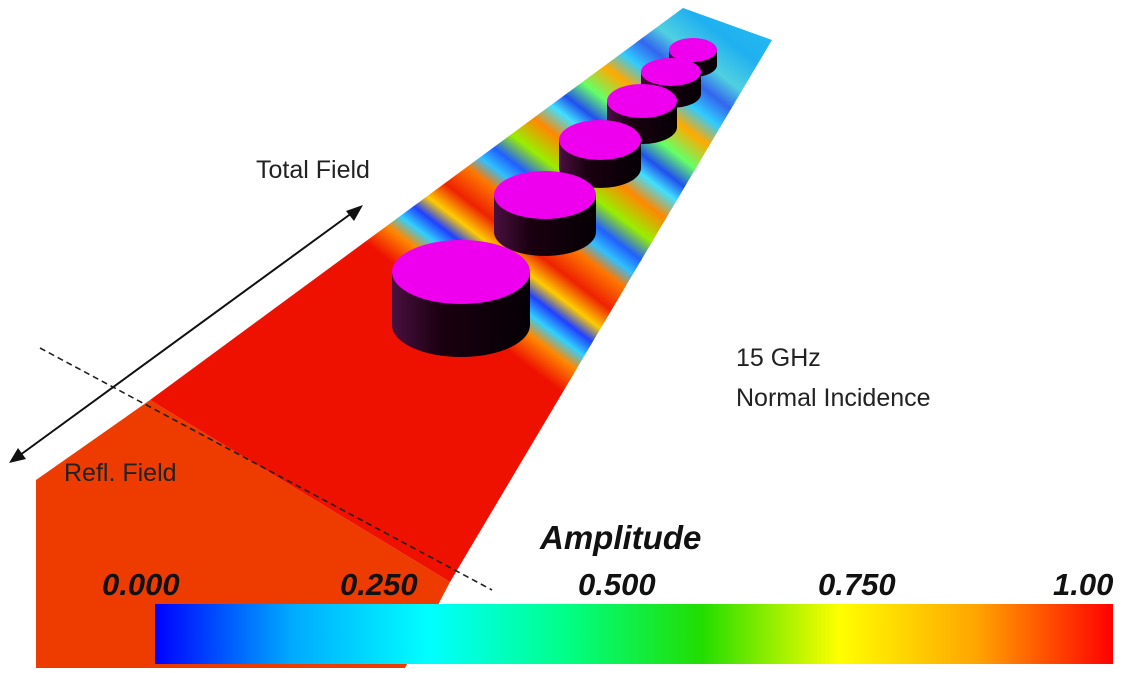 The height and width of the screenshot is (673, 1147). Describe the element at coordinates (379, 584) in the screenshot. I see `colorbar-tick-label: 0.250` at that location.